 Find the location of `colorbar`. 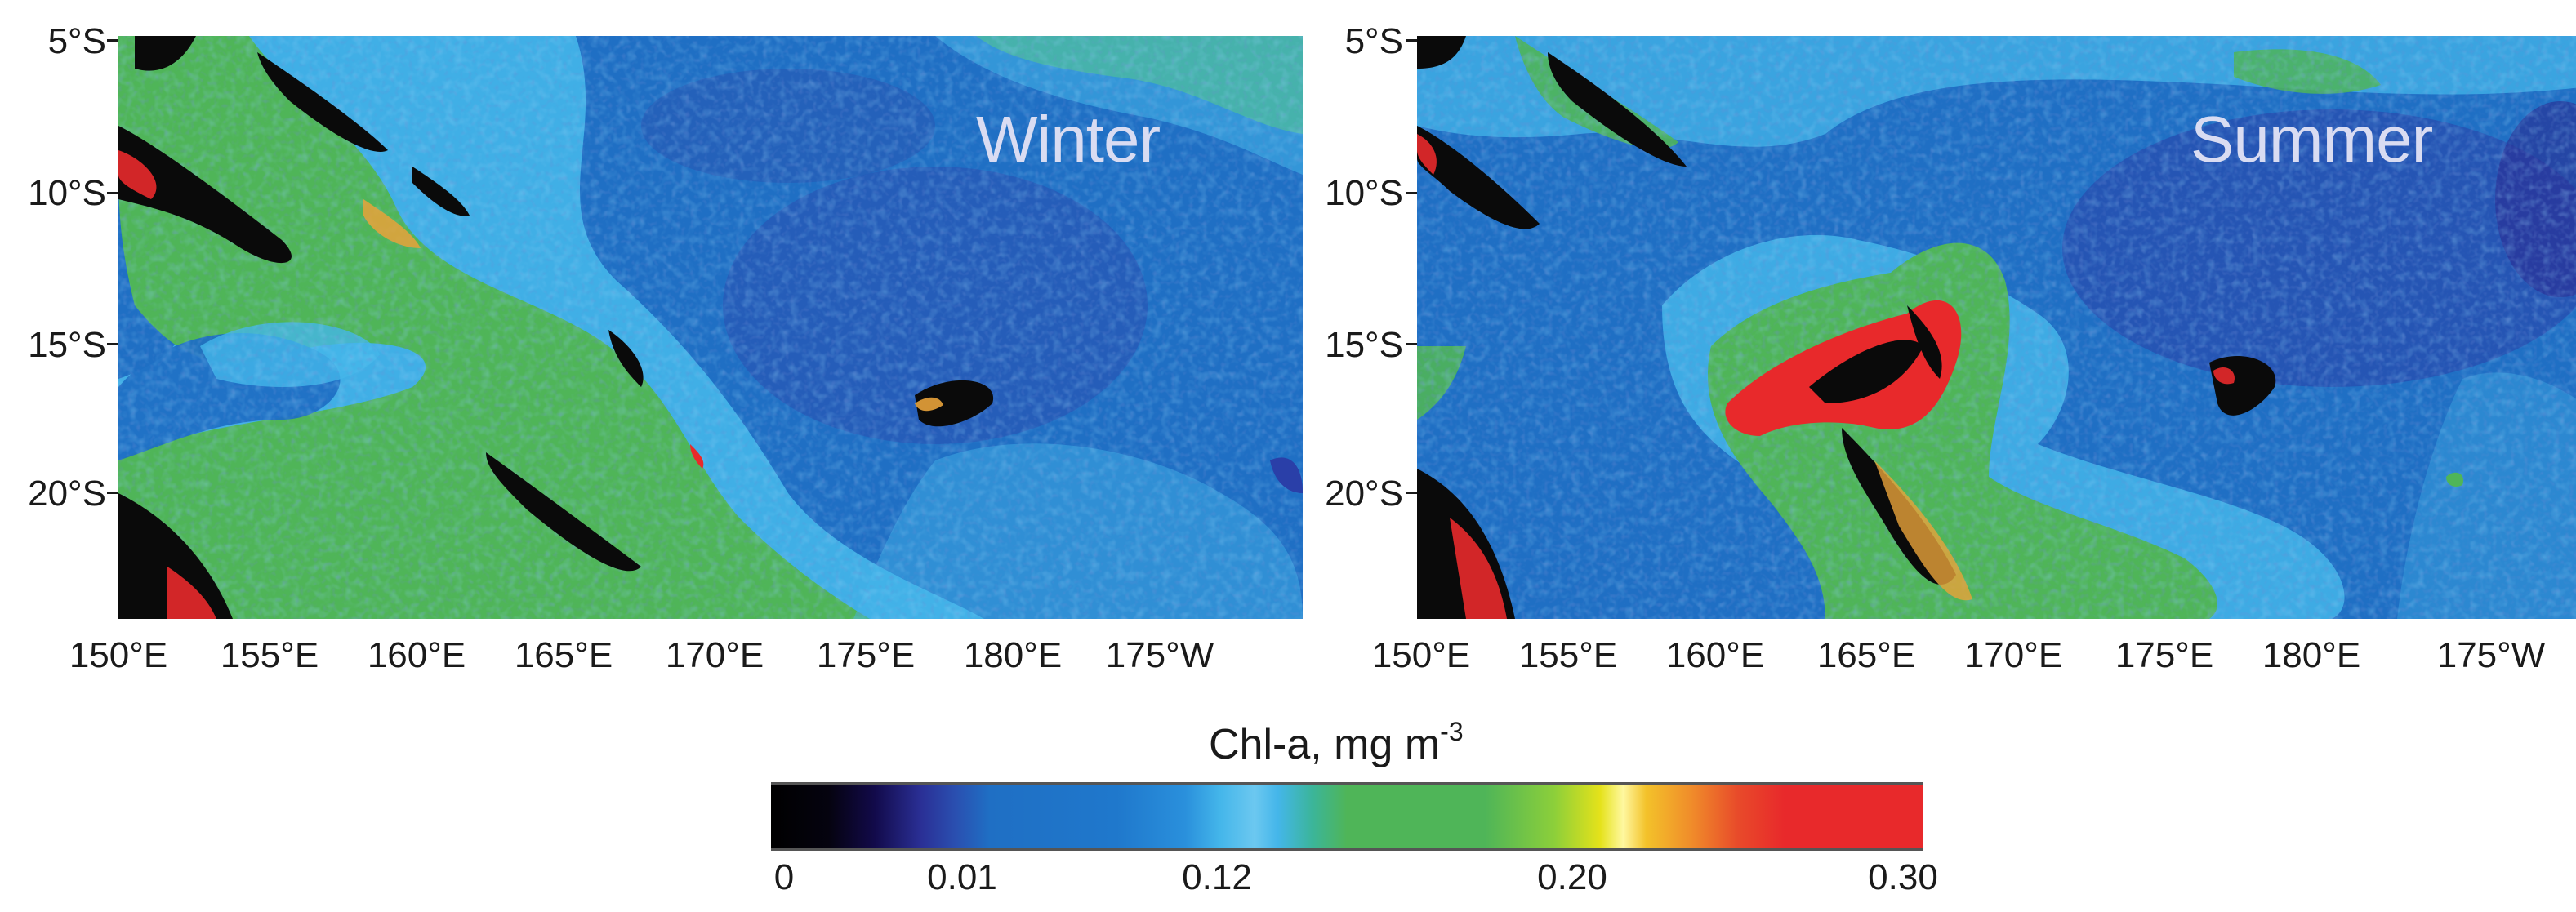

colorbar is located at coordinates (1347, 816).